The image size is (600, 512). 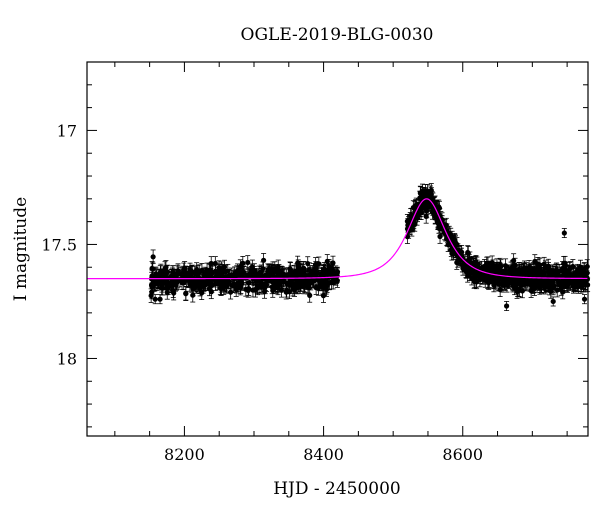 What do you see at coordinates (462, 454) in the screenshot?
I see `x-tick-label: 8600` at bounding box center [462, 454].